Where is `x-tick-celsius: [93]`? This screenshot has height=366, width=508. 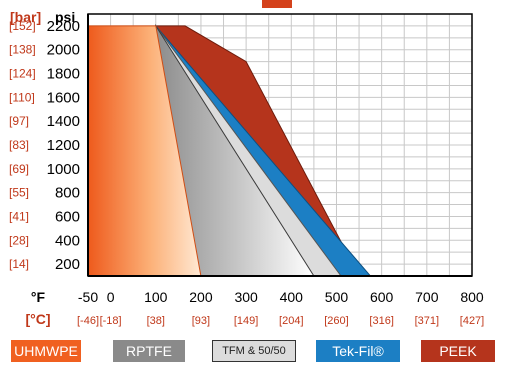
x-tick-celsius: [93] is located at coordinates (201, 321).